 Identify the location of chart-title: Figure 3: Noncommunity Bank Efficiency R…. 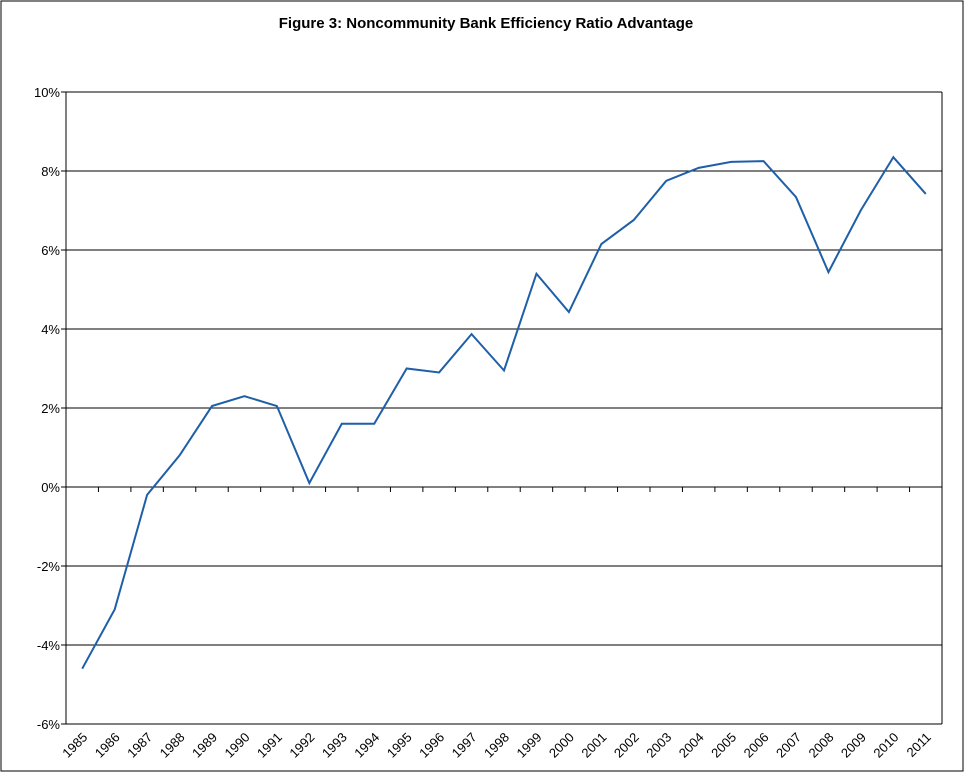
(486, 23).